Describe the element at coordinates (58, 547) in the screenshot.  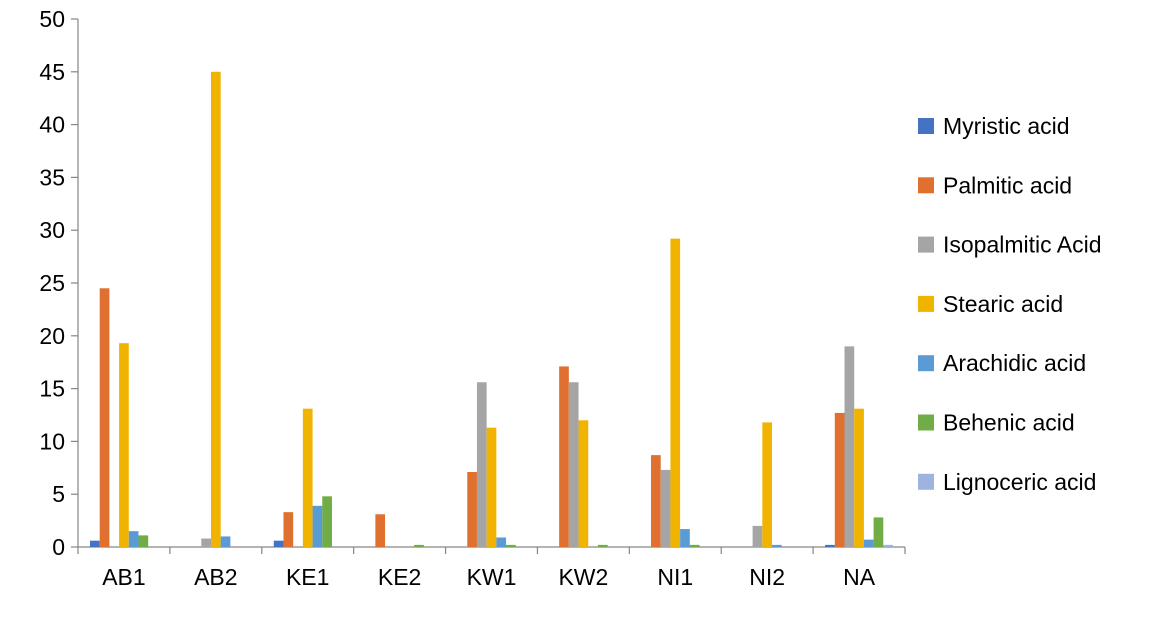
I see `y-tick-label: 0` at that location.